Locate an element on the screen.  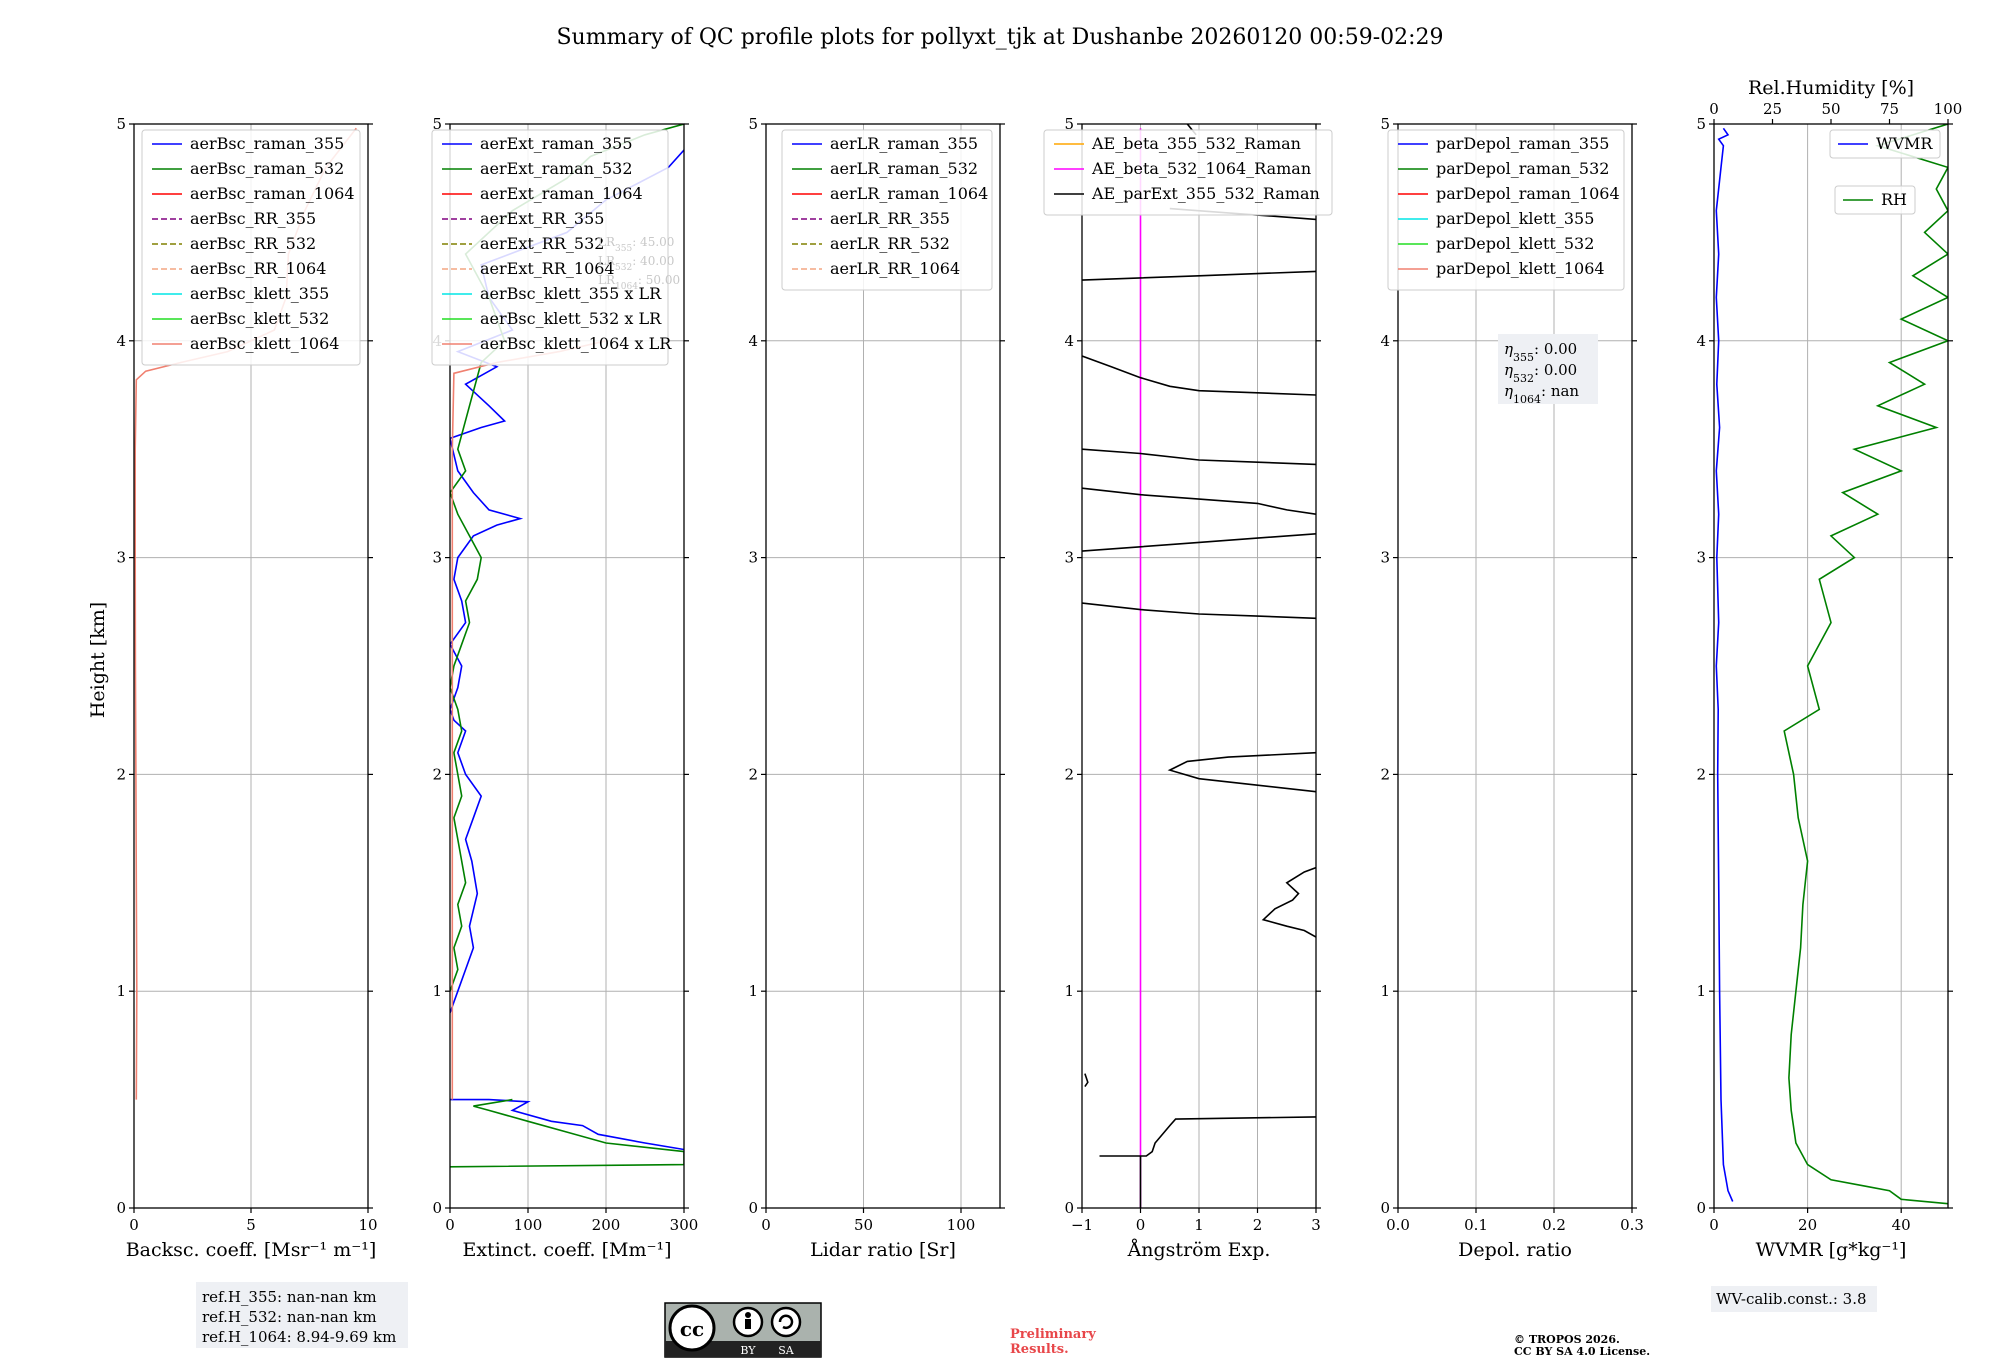
x-tick-label: 1 is located at coordinates (1199, 1225).